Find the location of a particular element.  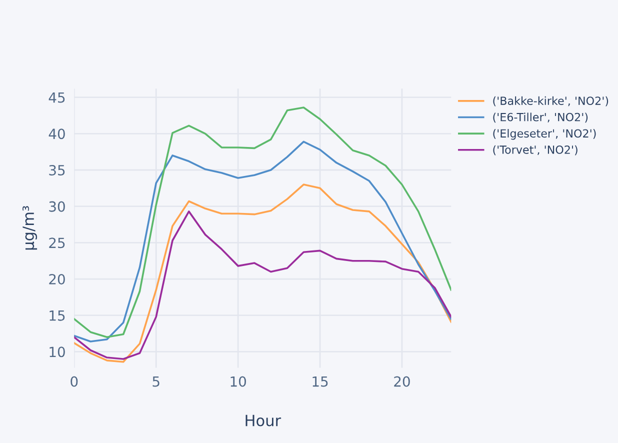

legend-label: ('Bakke-kirke', 'NO2') is located at coordinates (550, 101).